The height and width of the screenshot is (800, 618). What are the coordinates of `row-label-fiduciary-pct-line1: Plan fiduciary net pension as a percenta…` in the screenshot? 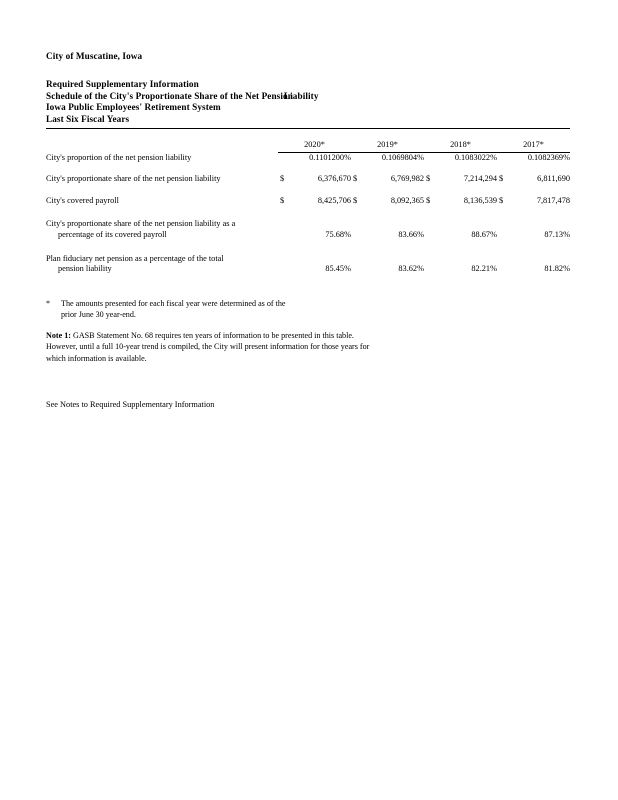 It's located at (135, 258).